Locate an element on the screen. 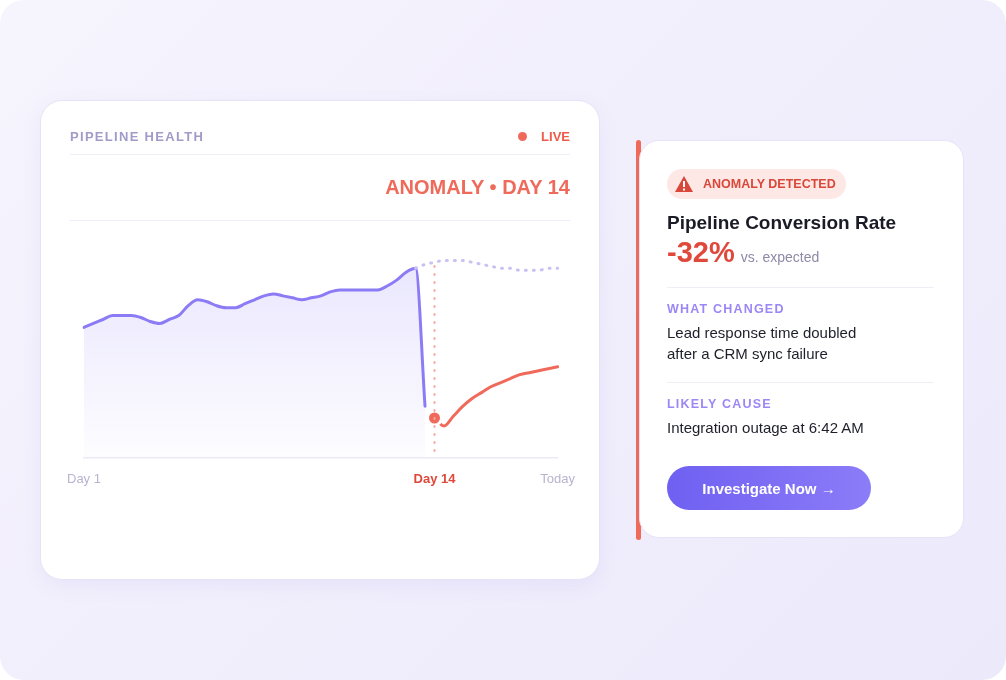  text: -32% is located at coordinates (701, 252).